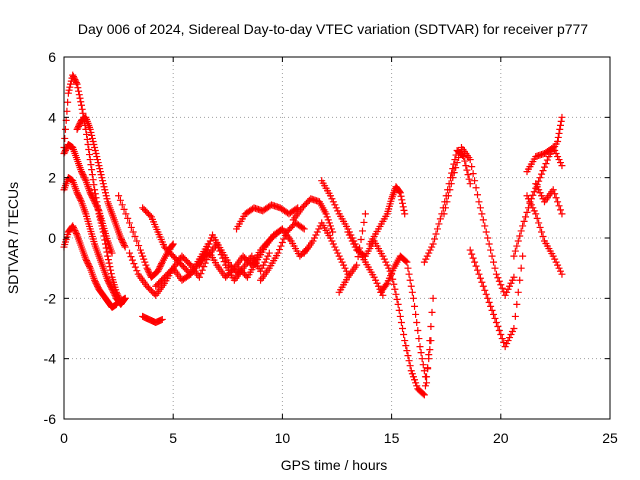 The height and width of the screenshot is (480, 640). I want to click on series-track-v, so click(447, 206).